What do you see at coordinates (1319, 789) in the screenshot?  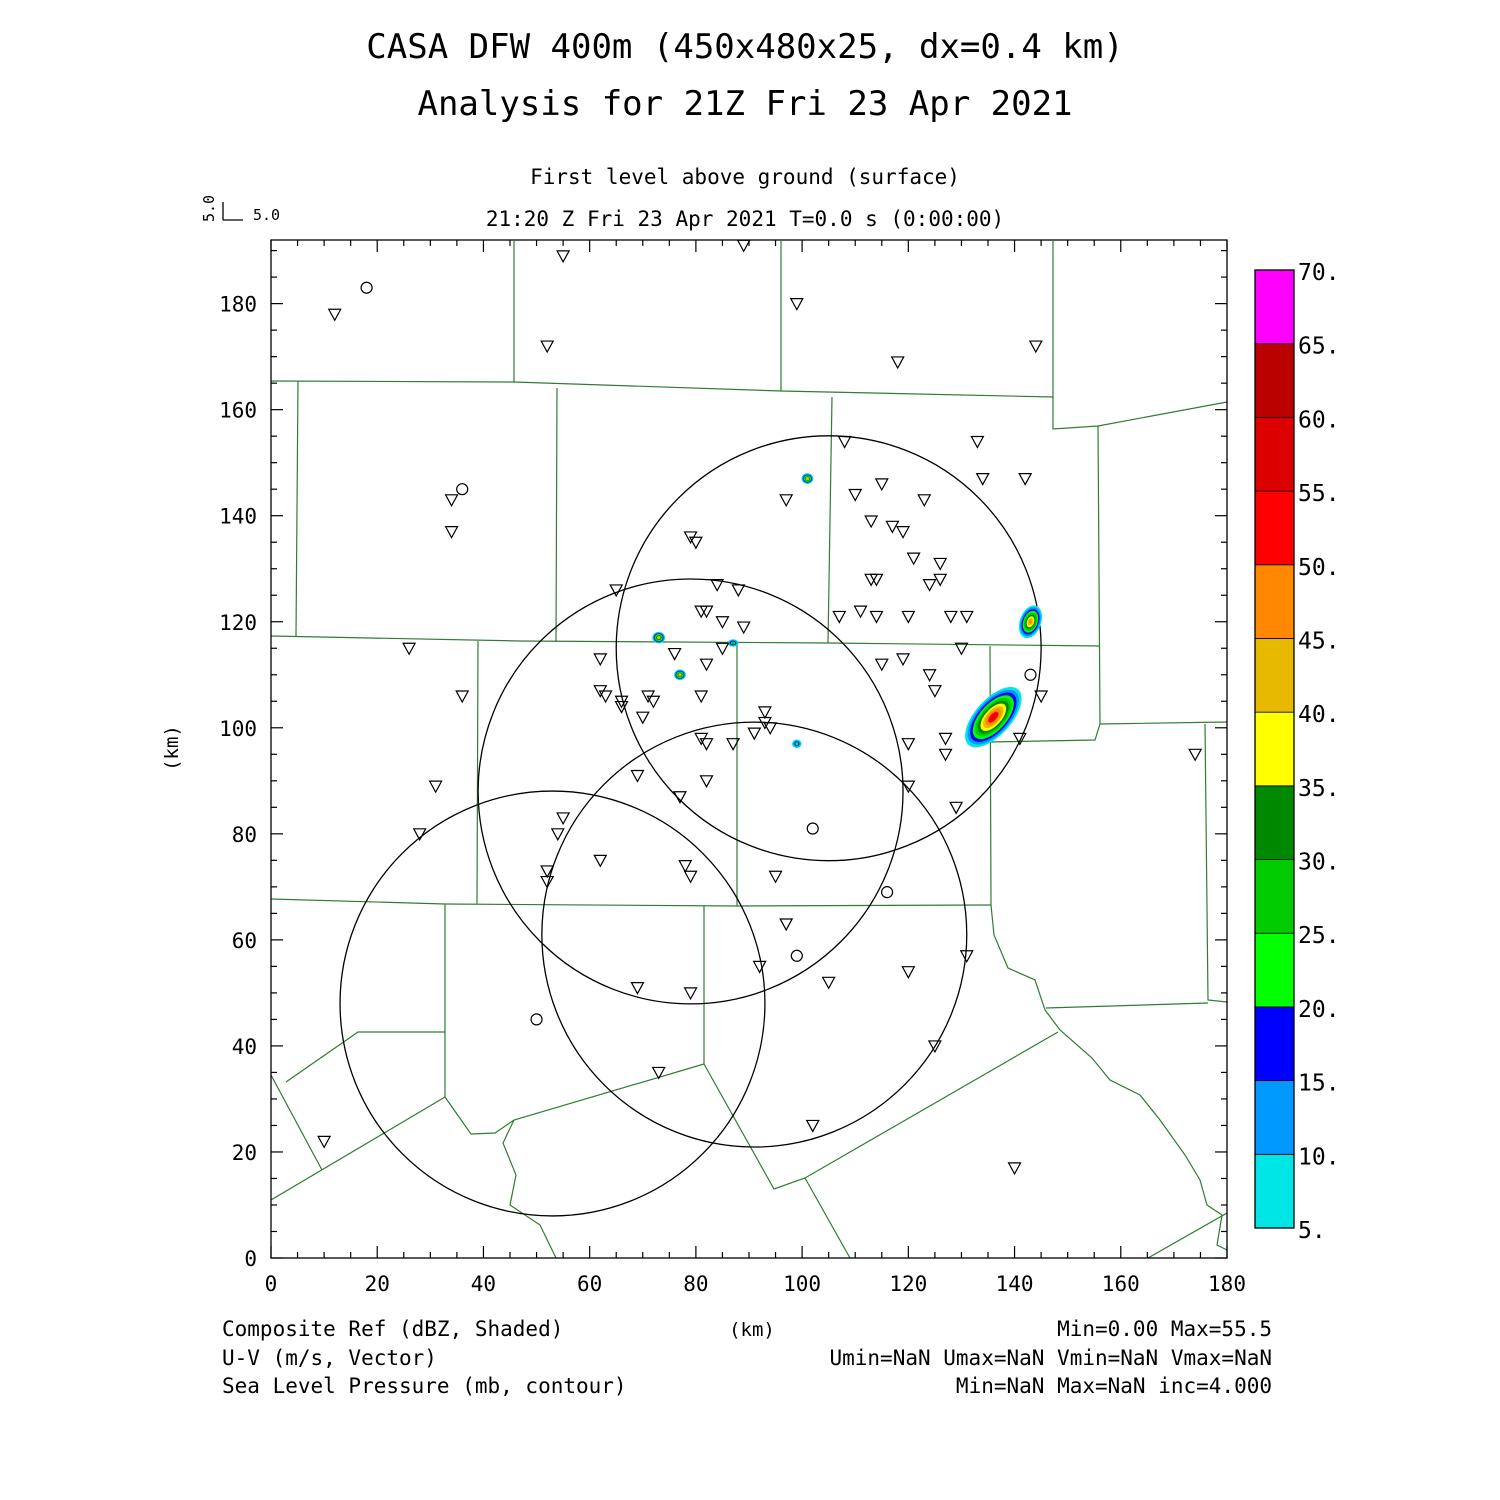 I see `colorbar-label: 35.` at bounding box center [1319, 789].